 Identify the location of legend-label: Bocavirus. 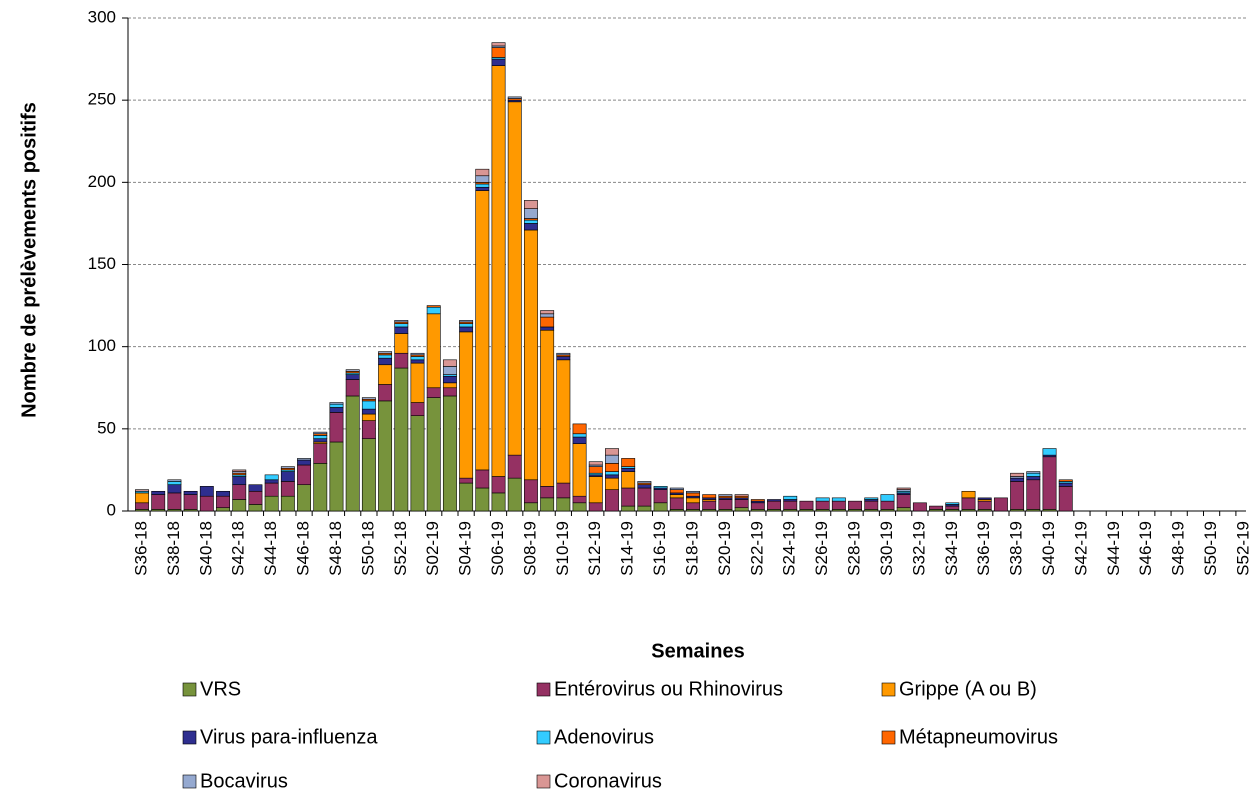
(244, 781).